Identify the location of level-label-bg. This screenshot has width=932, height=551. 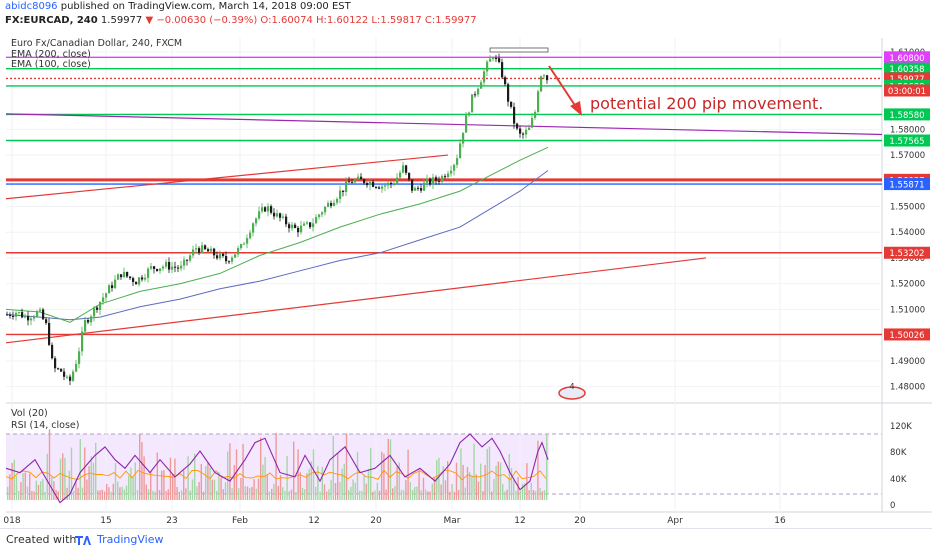
(907, 68).